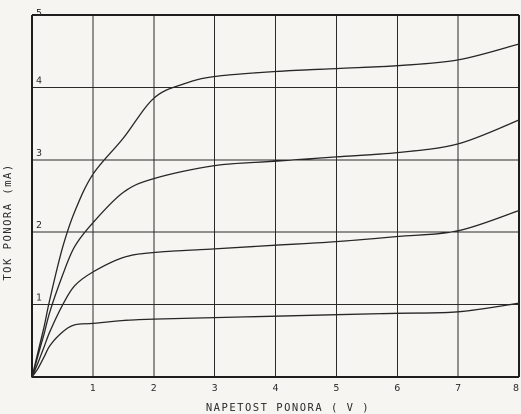 The image size is (521, 414). What do you see at coordinates (39, 13) in the screenshot?
I see `y-tick-label: 5` at bounding box center [39, 13].